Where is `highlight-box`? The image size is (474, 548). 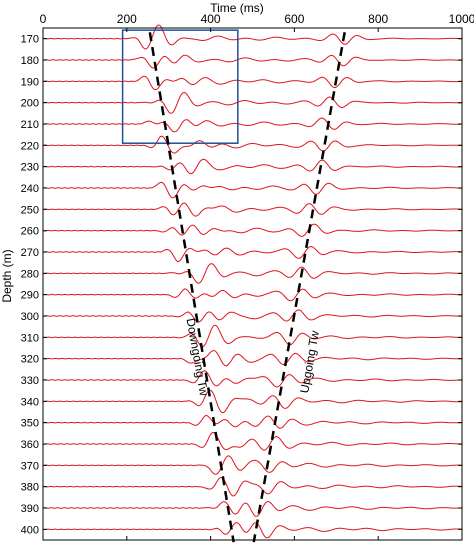
highlight-box is located at coordinates (180, 86).